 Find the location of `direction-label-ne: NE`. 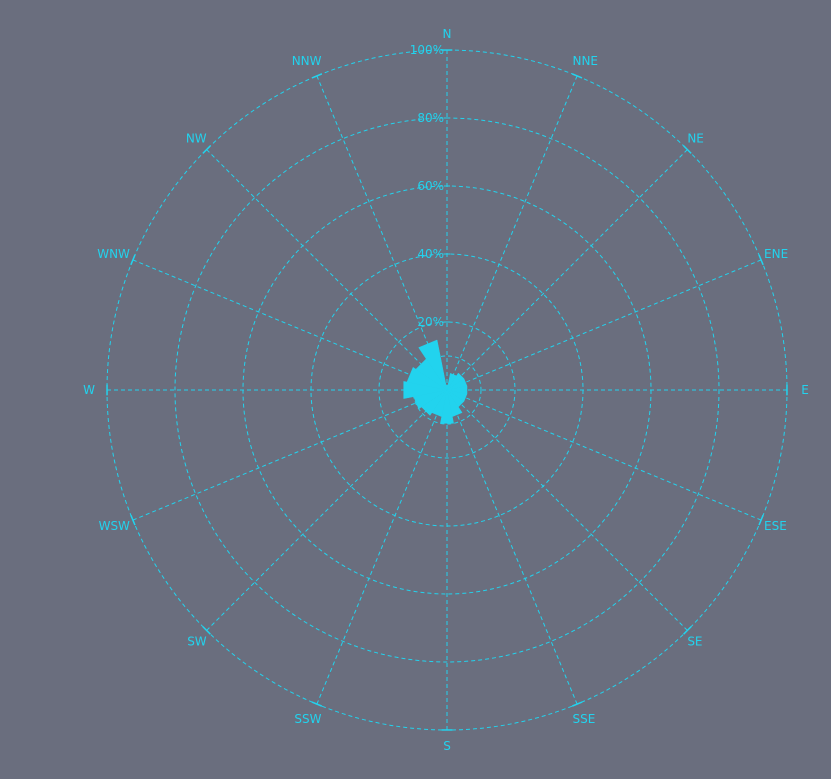

direction-label-ne: NE is located at coordinates (695, 138).